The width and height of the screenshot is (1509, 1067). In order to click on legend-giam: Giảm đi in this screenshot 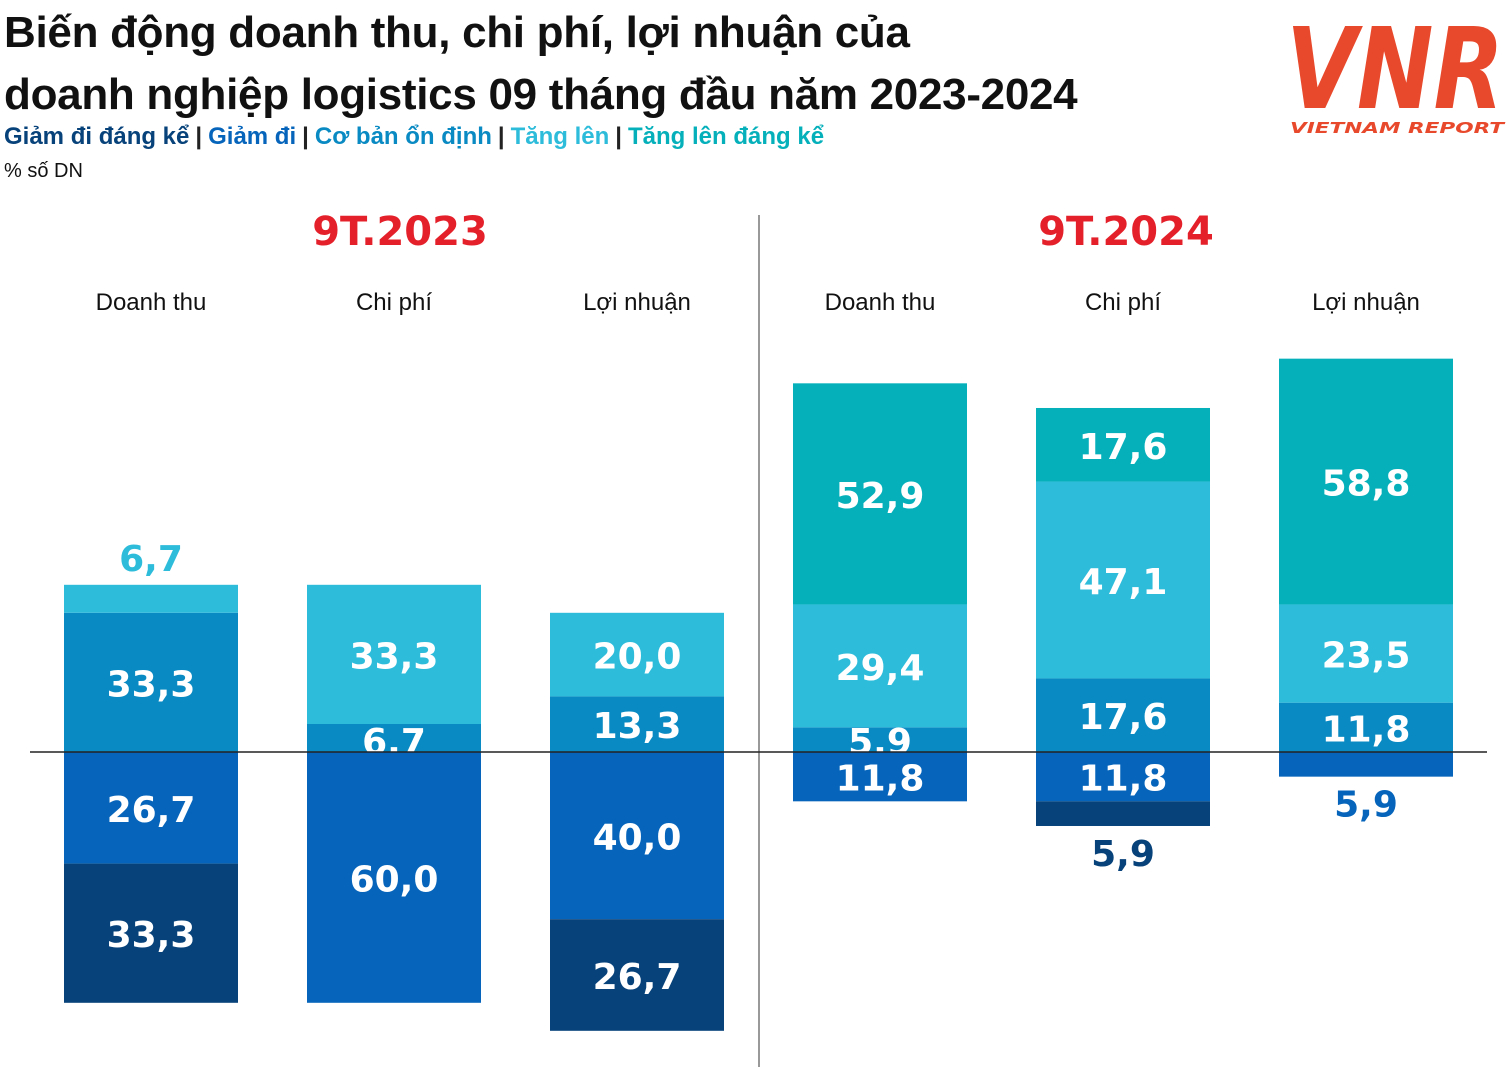, I will do `click(252, 136)`.